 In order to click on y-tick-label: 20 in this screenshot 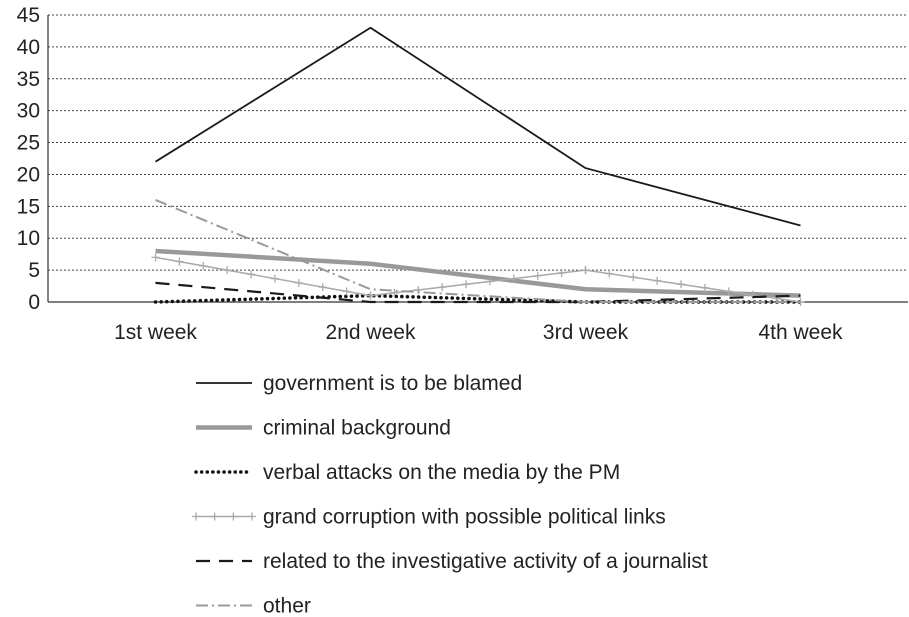, I will do `click(28, 174)`.